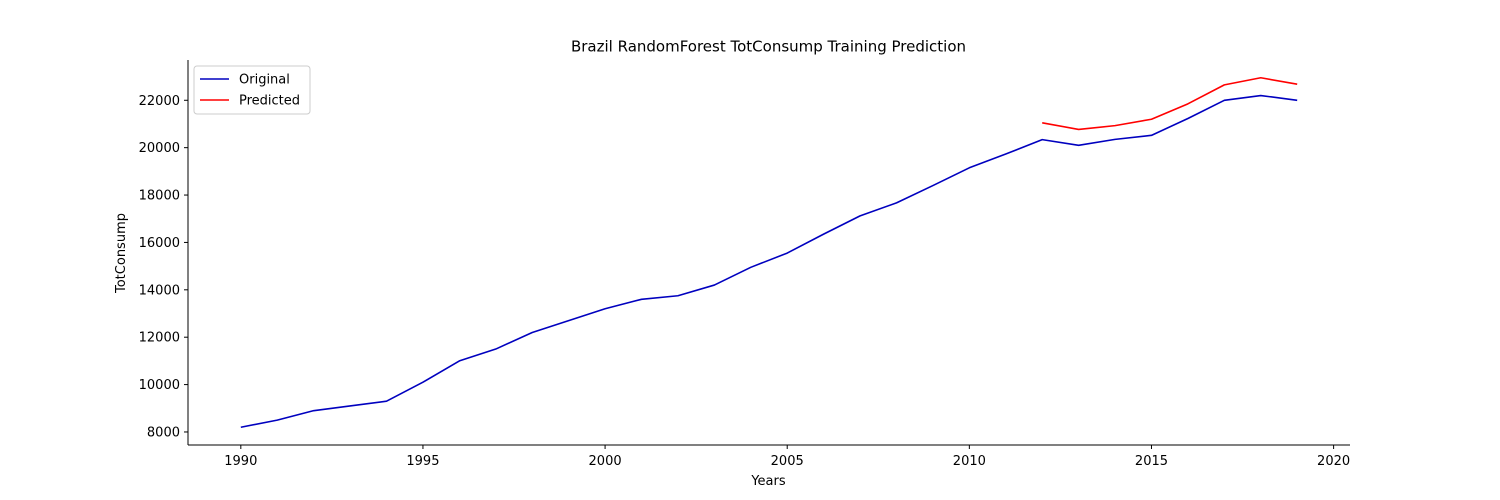 The image size is (1500, 500). Describe the element at coordinates (121, 253) in the screenshot. I see `y-axis-title: TotConsump` at that location.